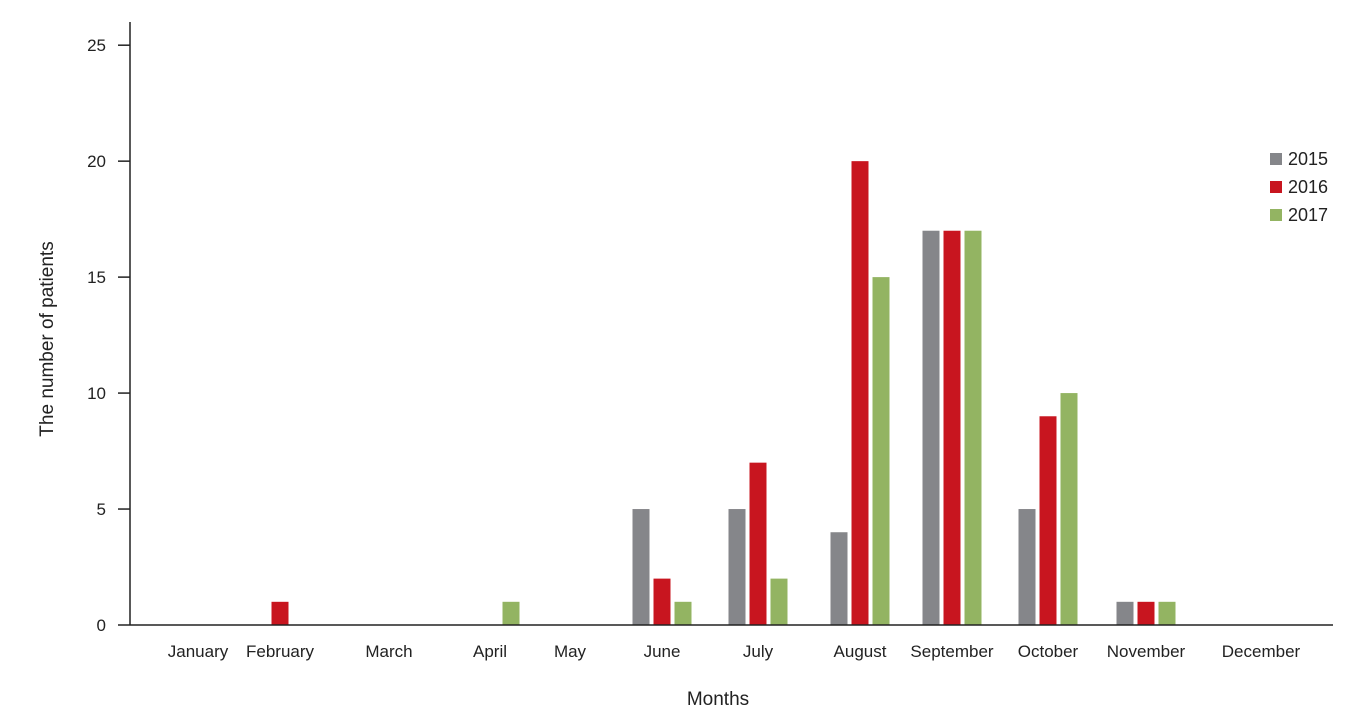 Image resolution: width=1368 pixels, height=713 pixels. Describe the element at coordinates (973, 427) in the screenshot. I see `bar-2017-september` at that location.